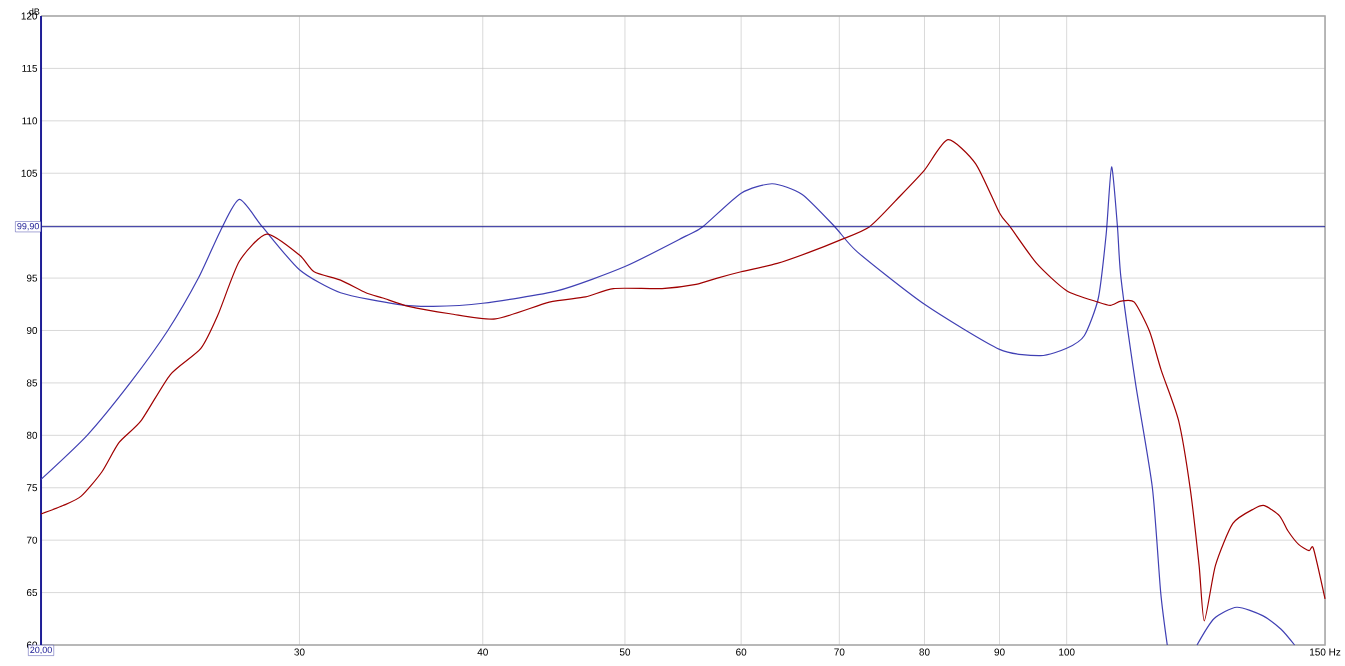 Image resolution: width=1345 pixels, height=666 pixels. What do you see at coordinates (30, 68) in the screenshot?
I see `y-tick-label: 115` at bounding box center [30, 68].